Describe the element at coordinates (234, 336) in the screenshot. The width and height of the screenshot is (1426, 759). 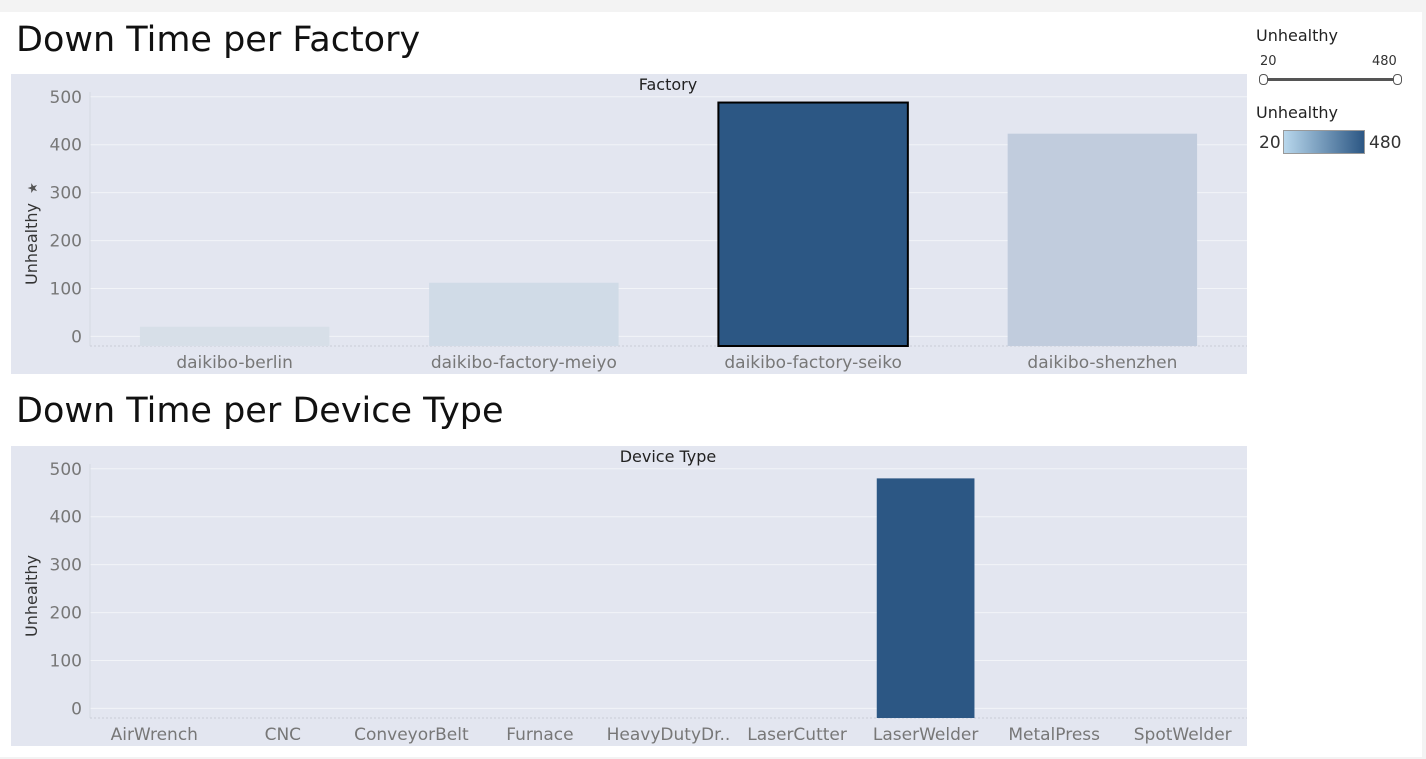
I see `bar-daikibo-berlin` at that location.